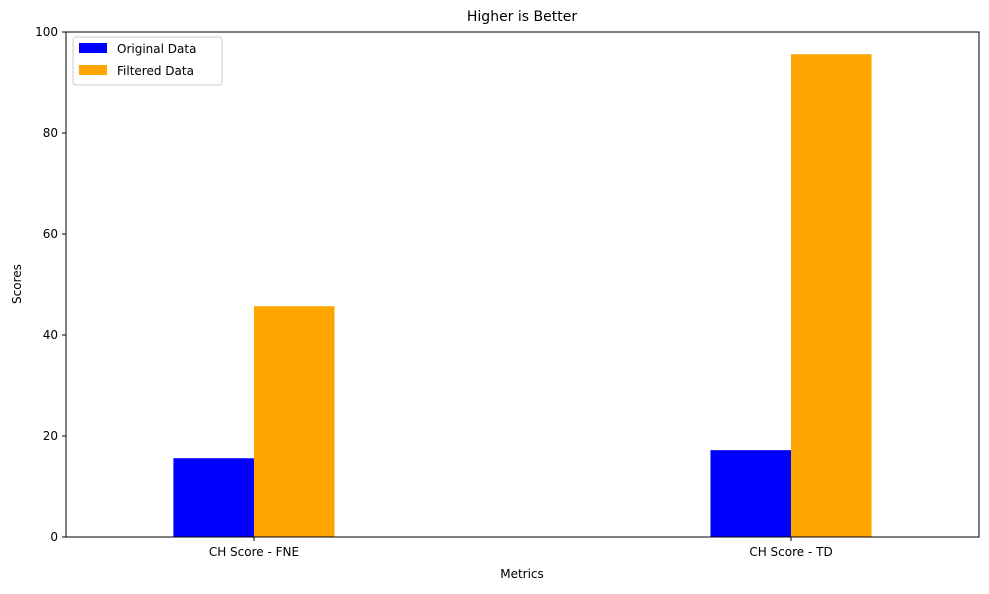  I want to click on x-axis-label: Metrics, so click(522, 574).